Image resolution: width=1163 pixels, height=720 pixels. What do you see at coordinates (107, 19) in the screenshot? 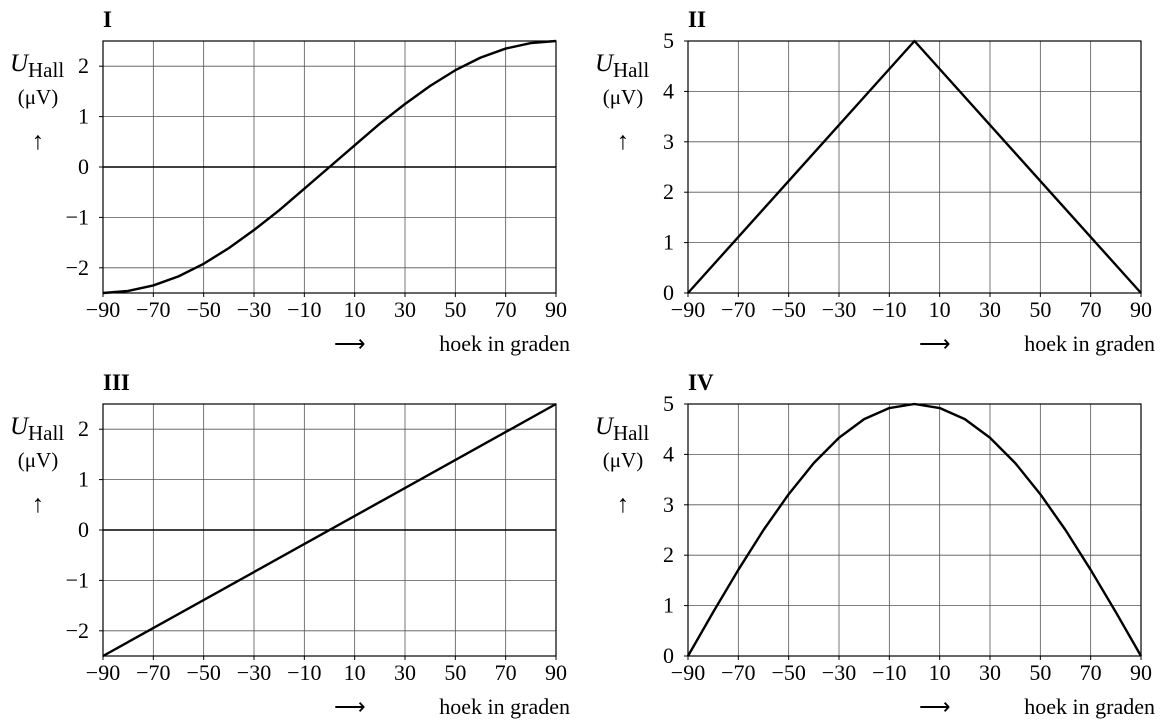
I see `panel-title: I` at bounding box center [107, 19].